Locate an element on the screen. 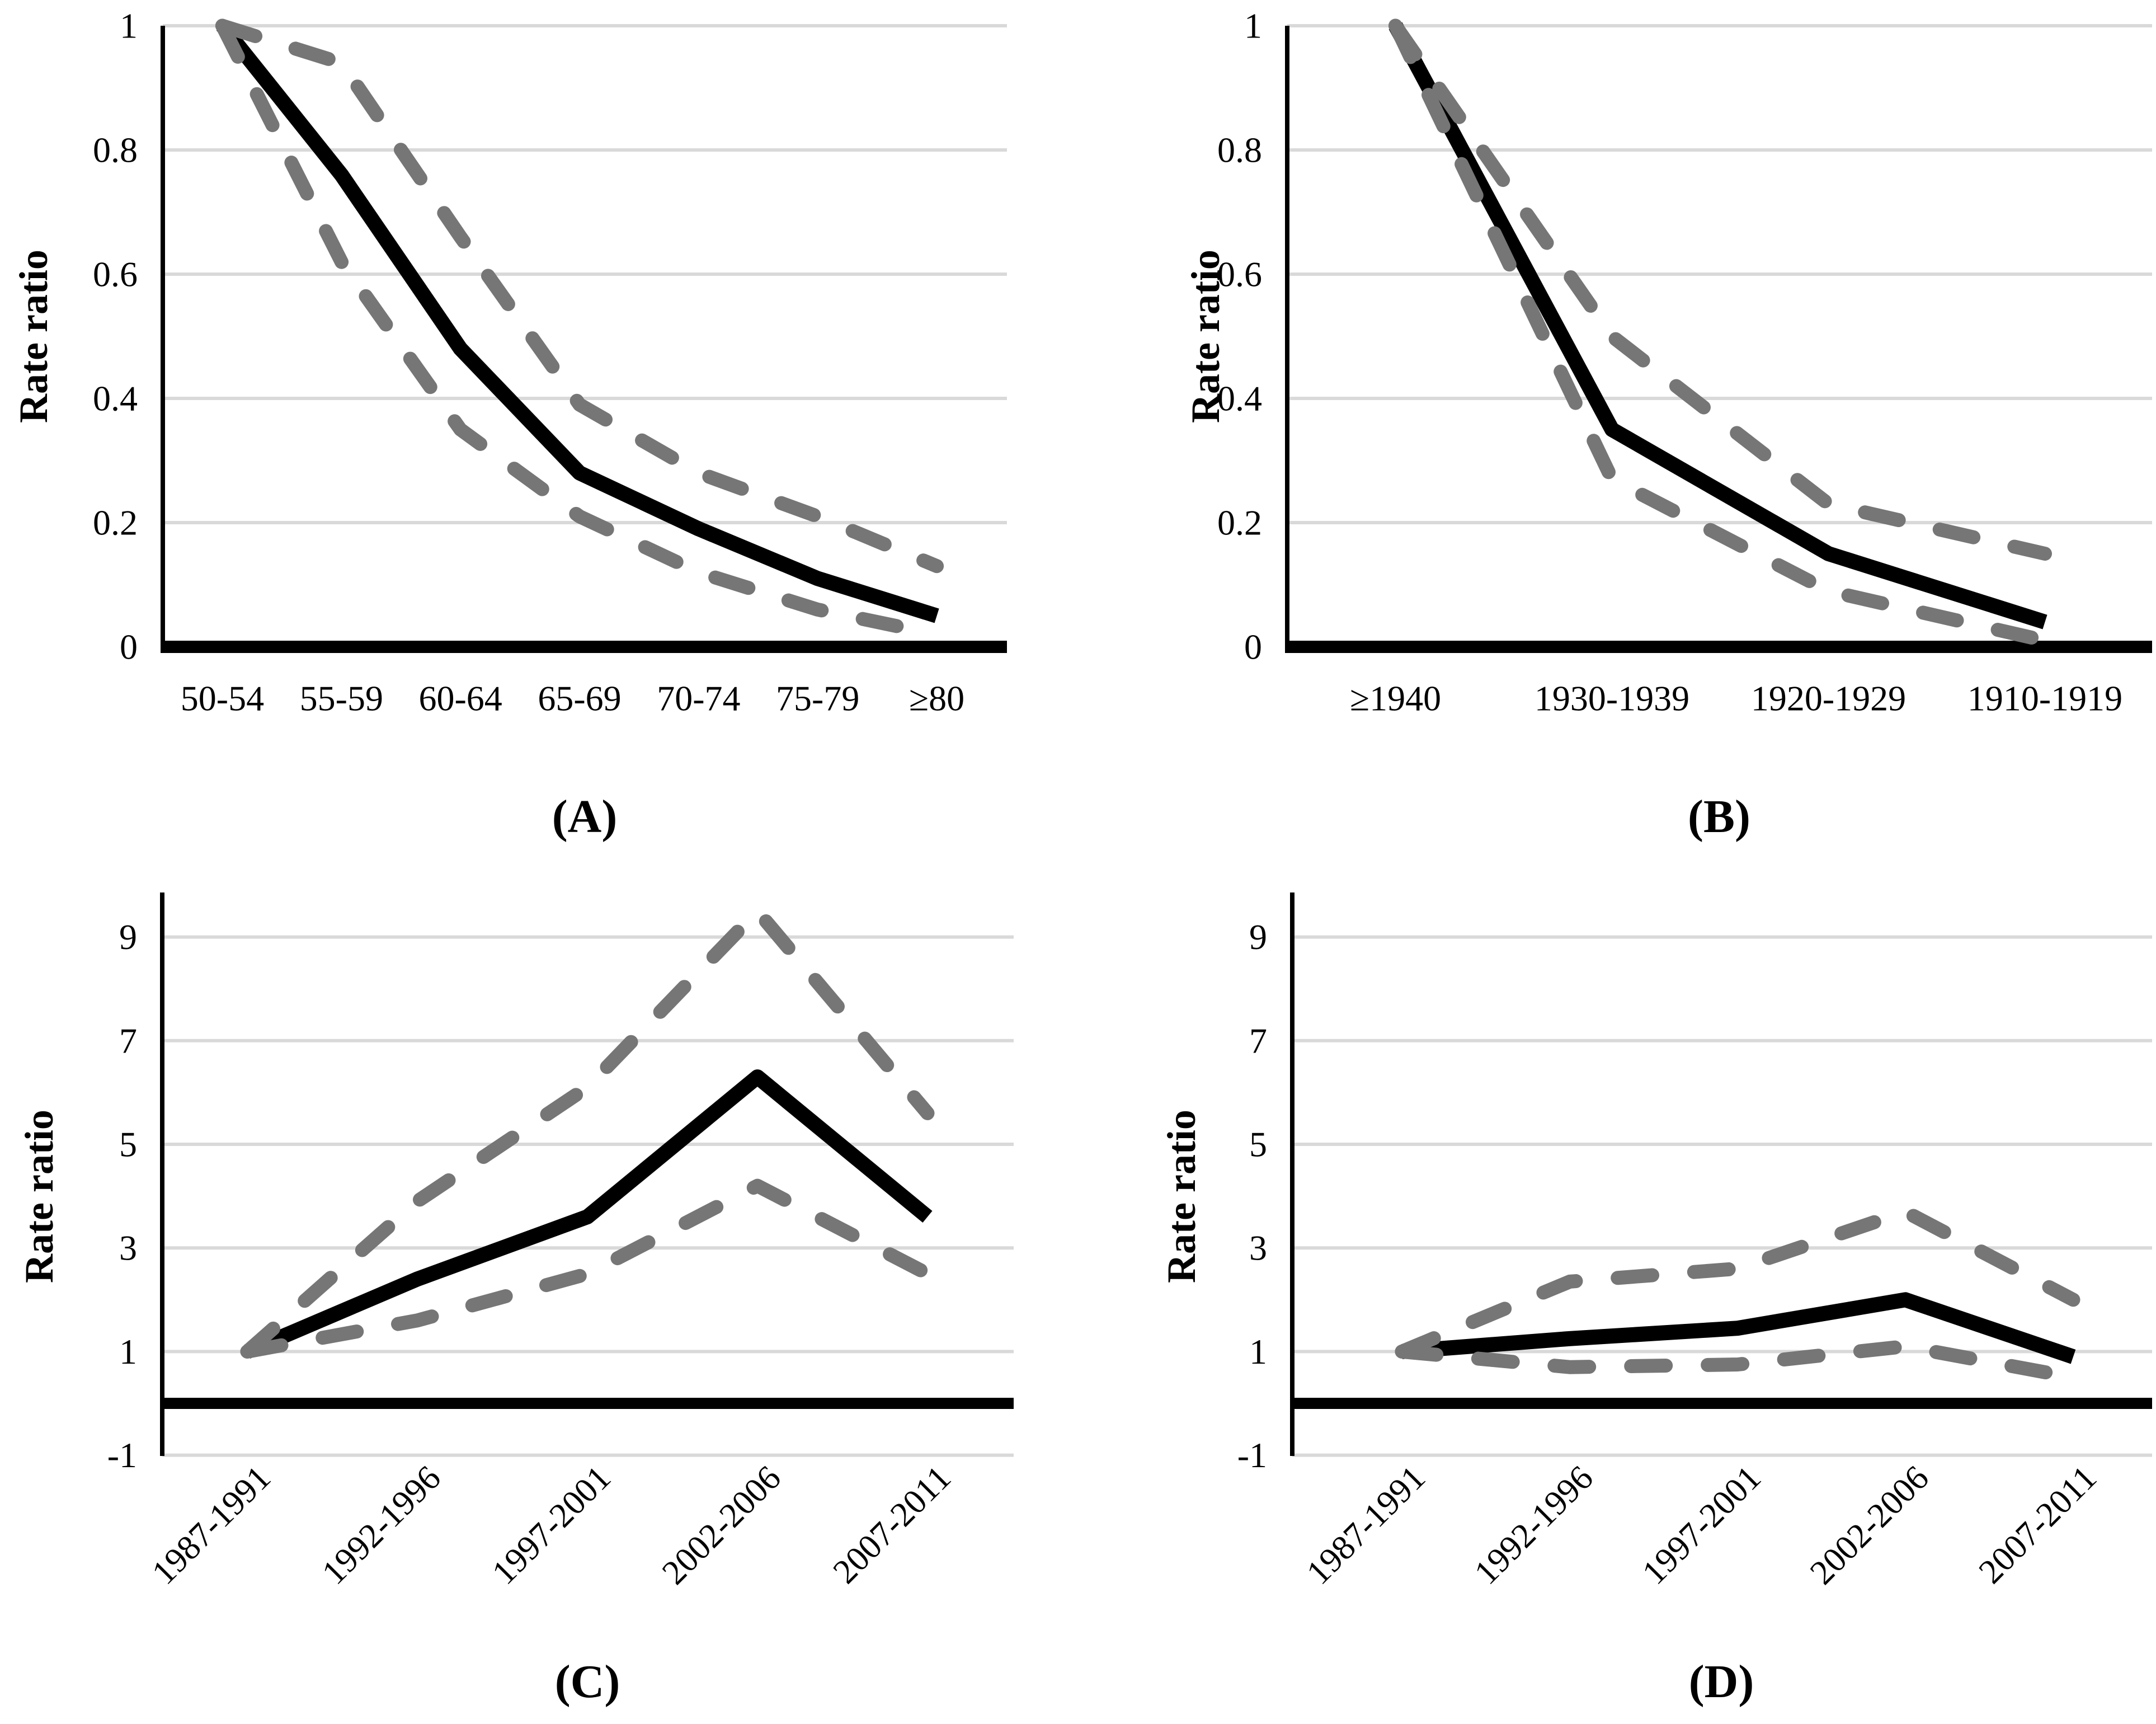 This screenshot has height=1724, width=2156. x-category-label: 65-69 is located at coordinates (579, 699).